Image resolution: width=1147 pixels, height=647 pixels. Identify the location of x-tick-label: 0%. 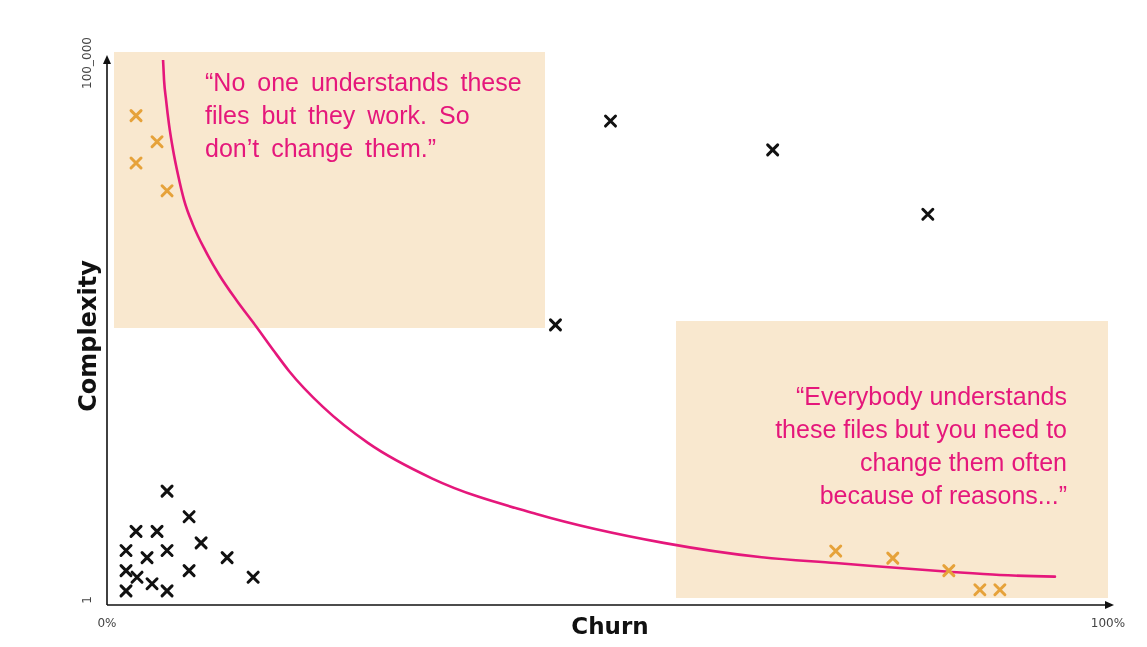
(107, 622).